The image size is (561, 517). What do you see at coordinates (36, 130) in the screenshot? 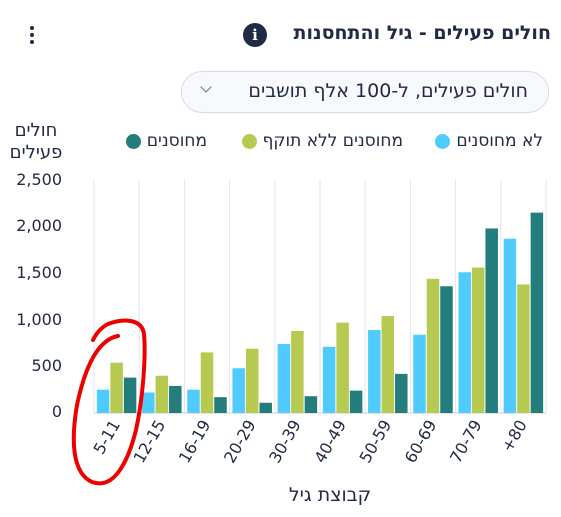
I see `y-axis-label-line1: חולים` at bounding box center [36, 130].